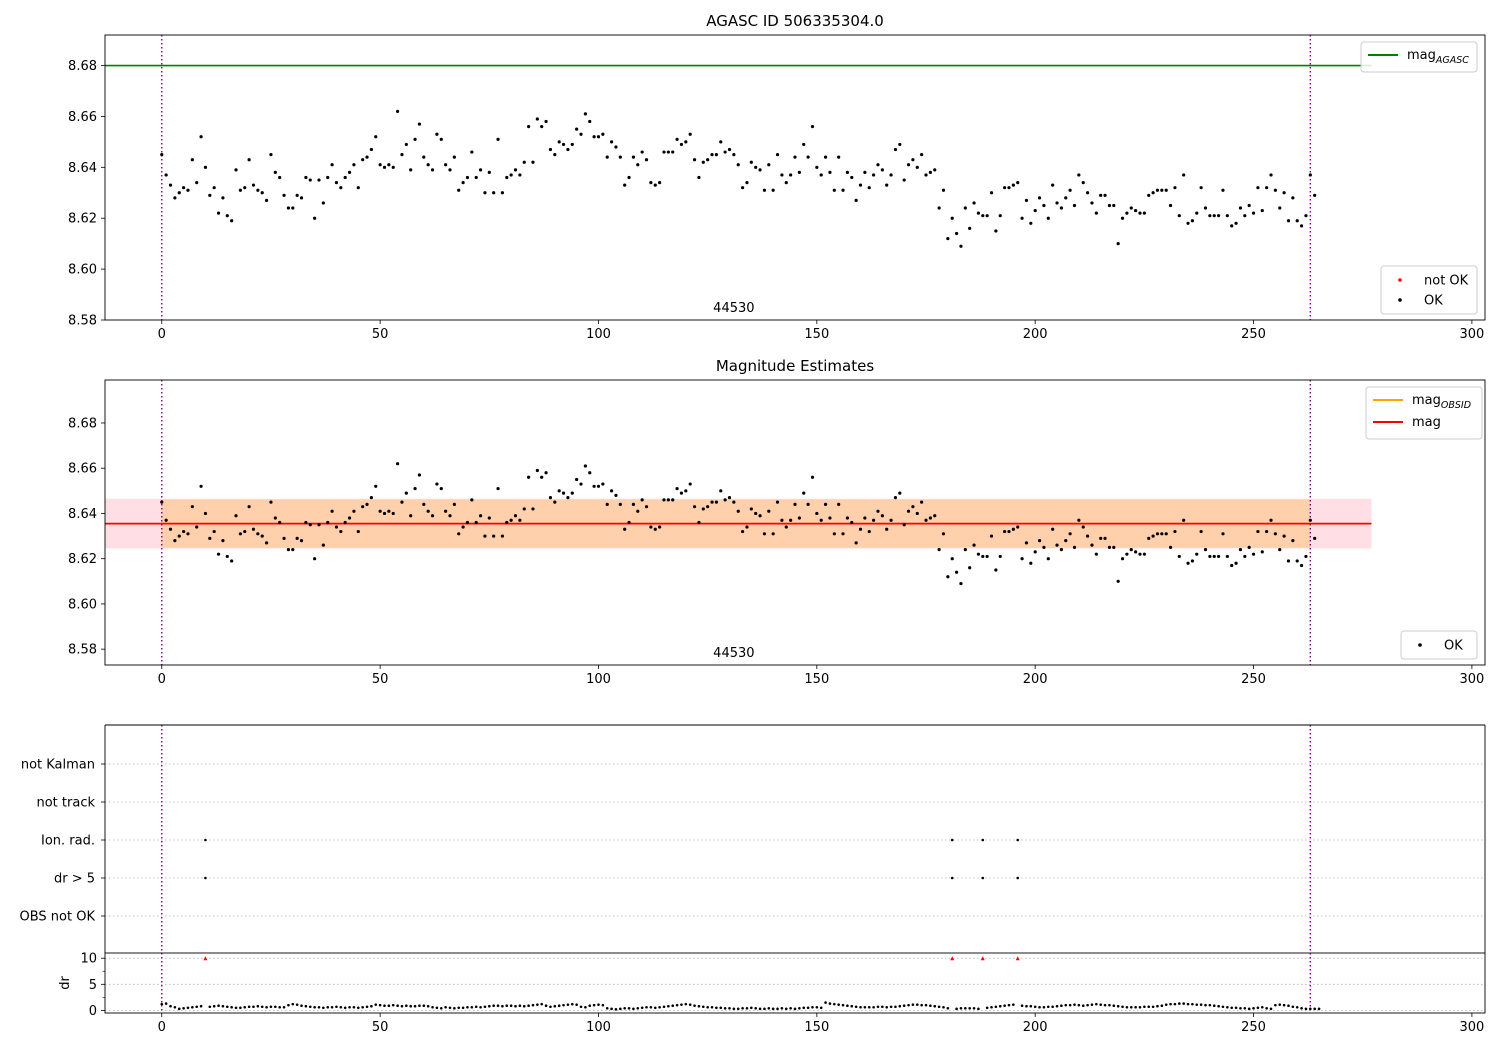 This screenshot has width=1500, height=1050. Describe the element at coordinates (82, 514) in the screenshot. I see `y-tick-label: 8.64` at that location.